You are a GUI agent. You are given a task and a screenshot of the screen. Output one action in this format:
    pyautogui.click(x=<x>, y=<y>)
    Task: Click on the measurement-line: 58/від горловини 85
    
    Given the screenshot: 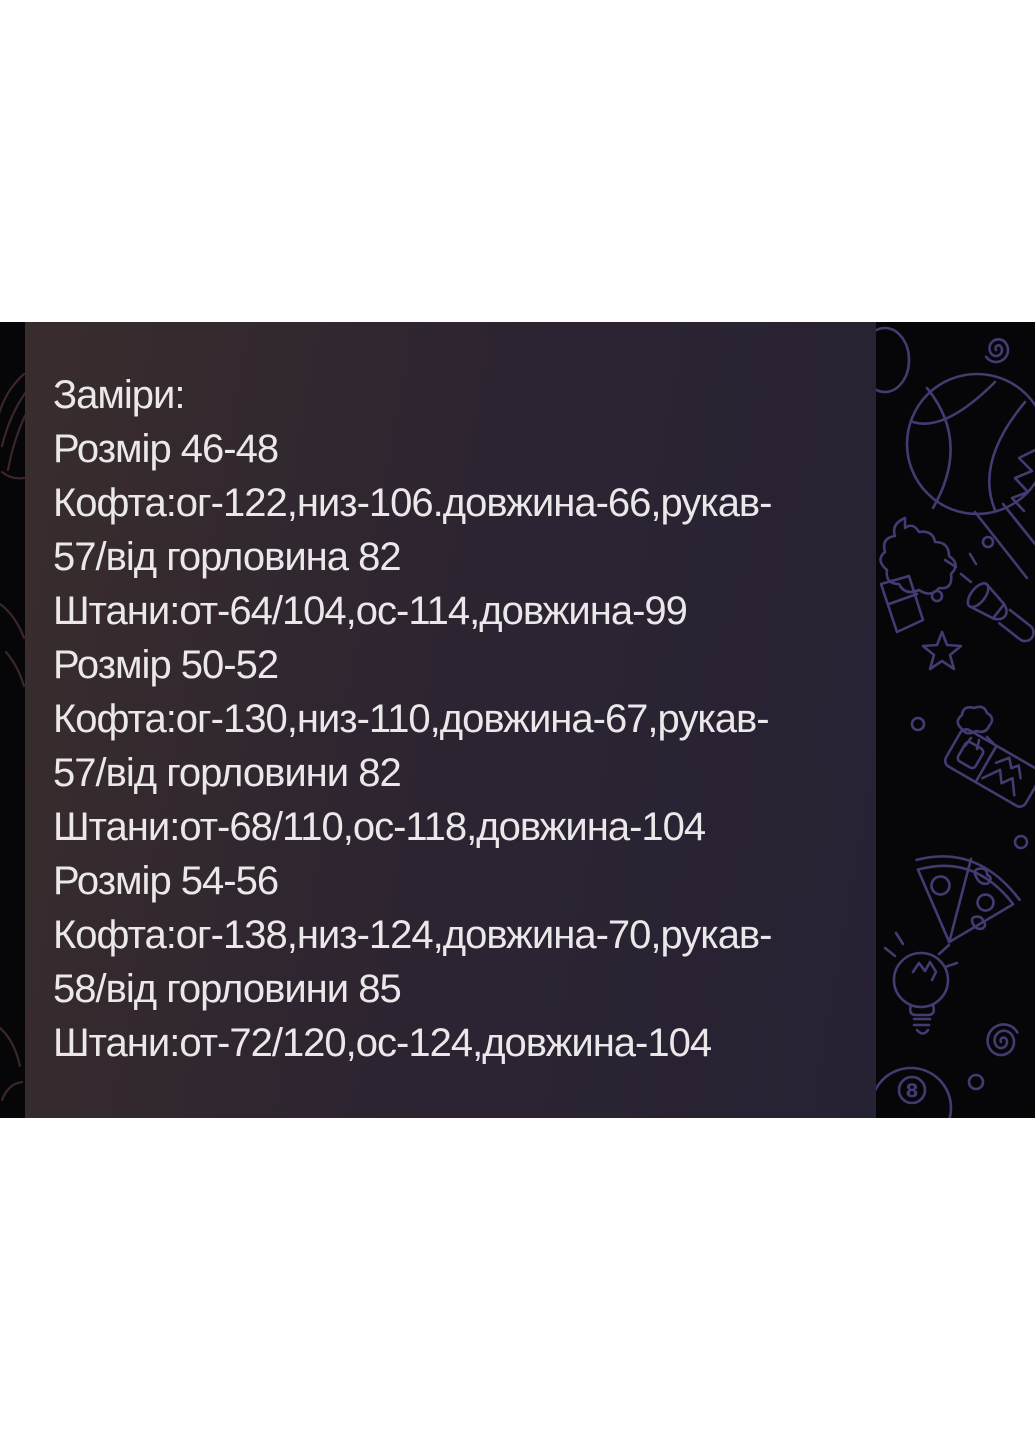 What is the action you would take?
    pyautogui.click(x=227, y=989)
    